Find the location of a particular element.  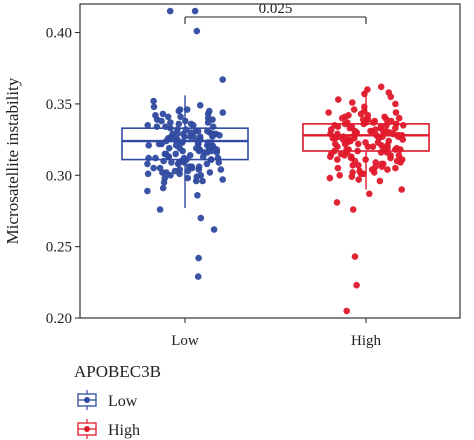

y-tick-label: 0.40 is located at coordinates (59, 34).